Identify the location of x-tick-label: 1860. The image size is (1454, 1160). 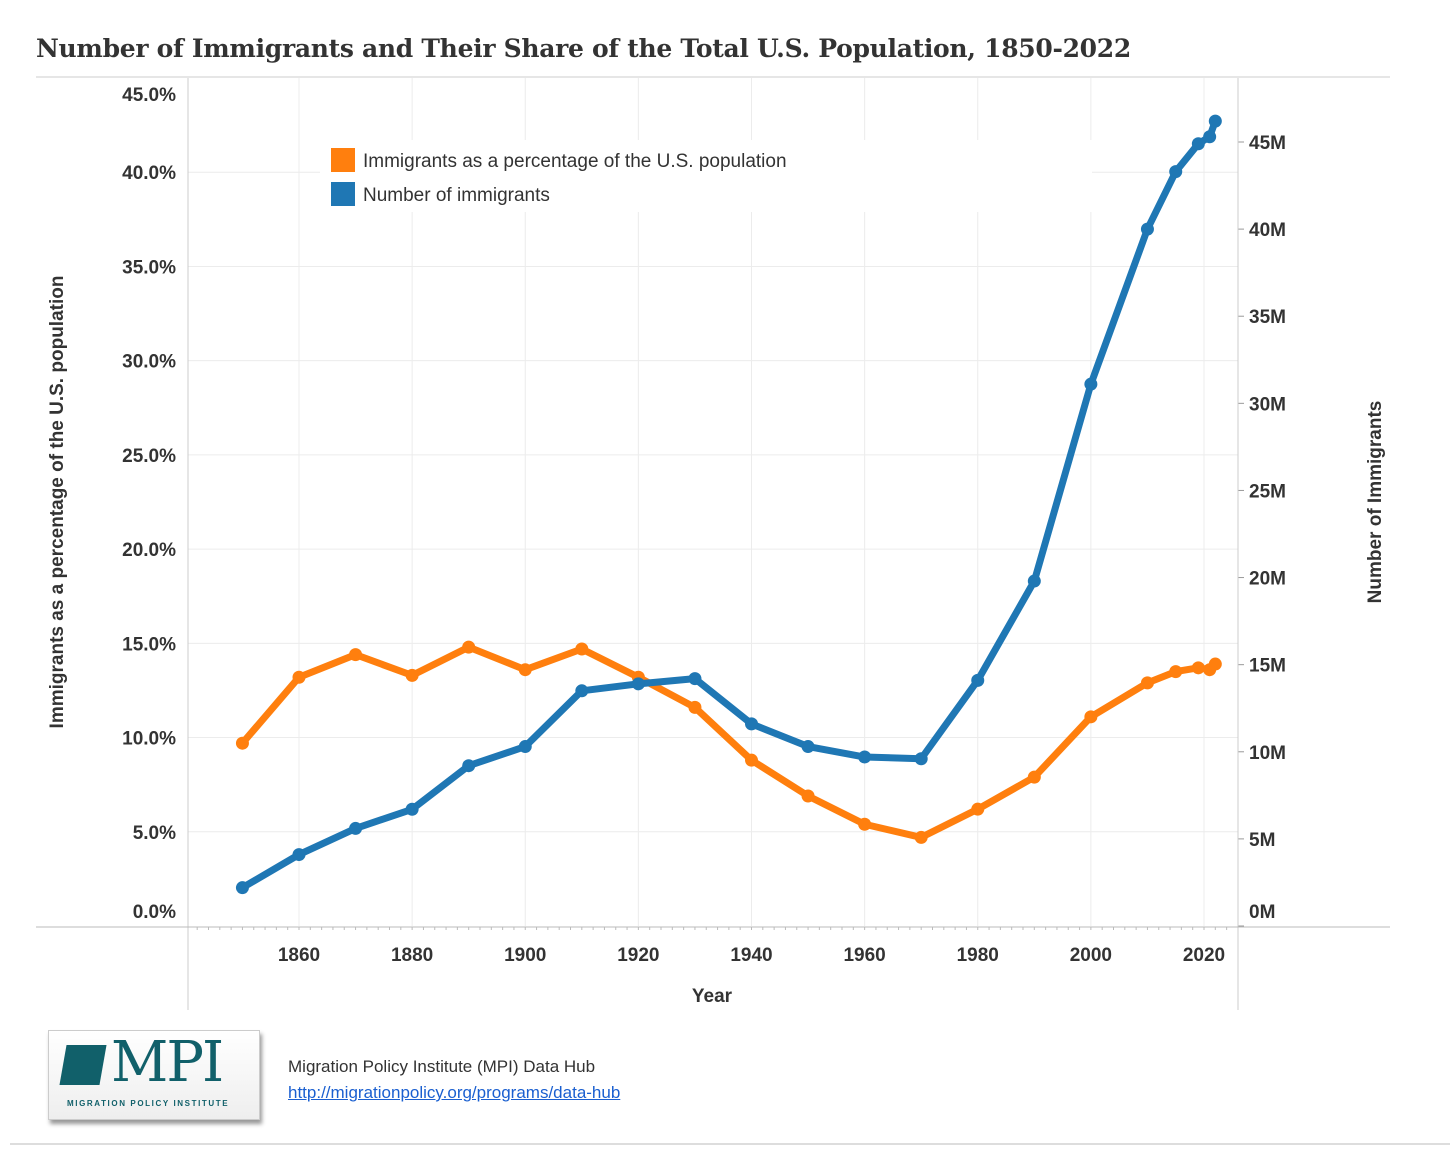
(299, 955).